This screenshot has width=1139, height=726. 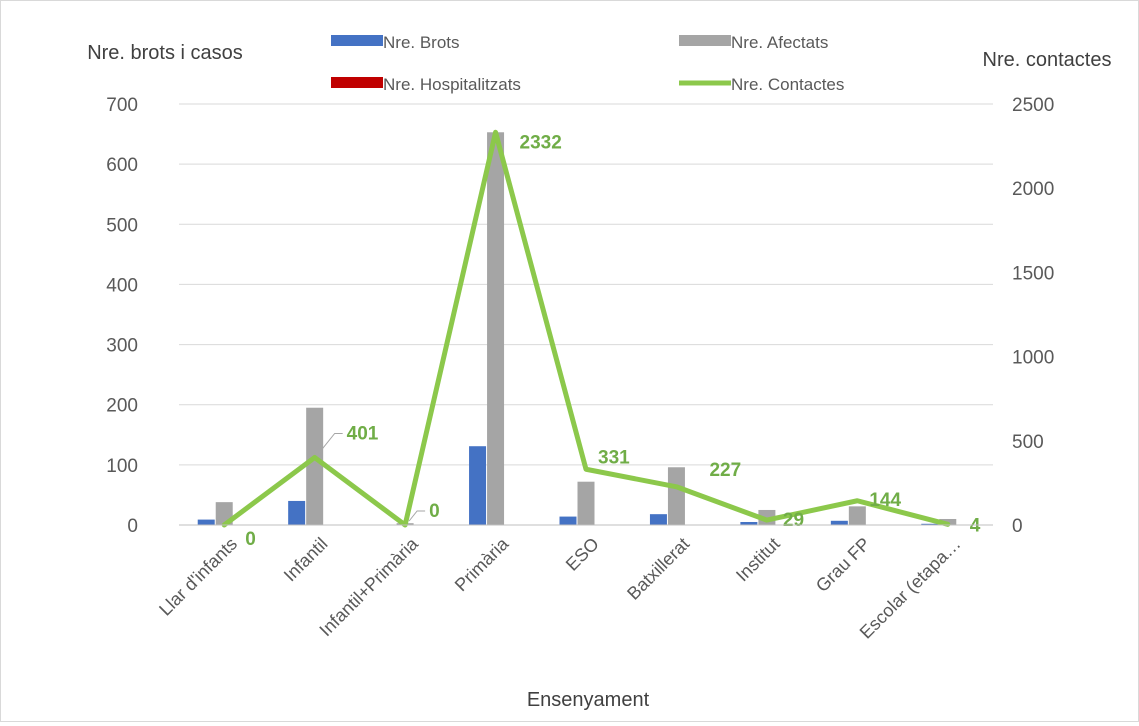 I want to click on left-axis-title: Nre. brots i casos, so click(x=165, y=53).